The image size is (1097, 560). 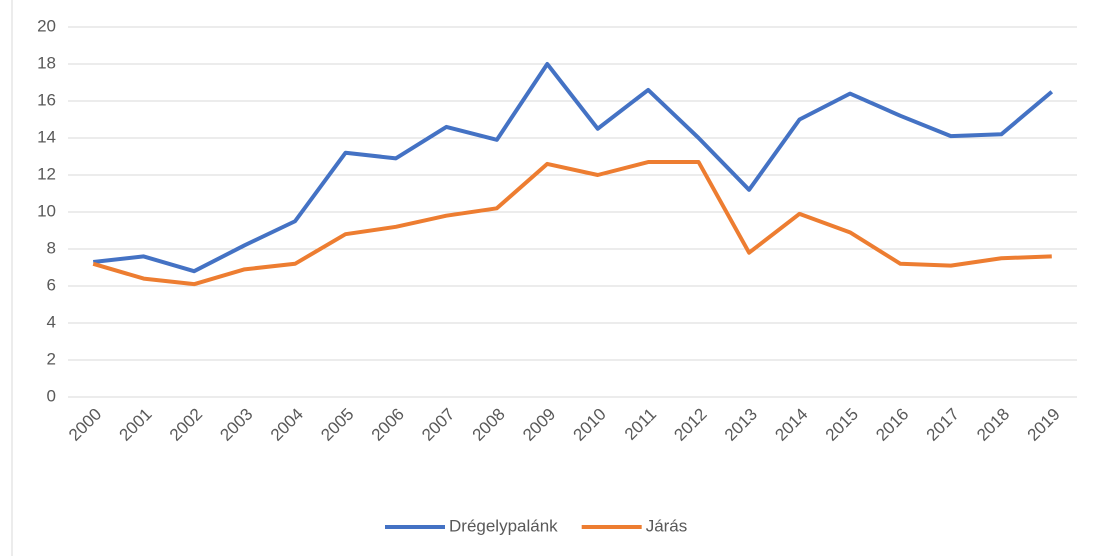 What do you see at coordinates (667, 525) in the screenshot?
I see `legend-label: Járás` at bounding box center [667, 525].